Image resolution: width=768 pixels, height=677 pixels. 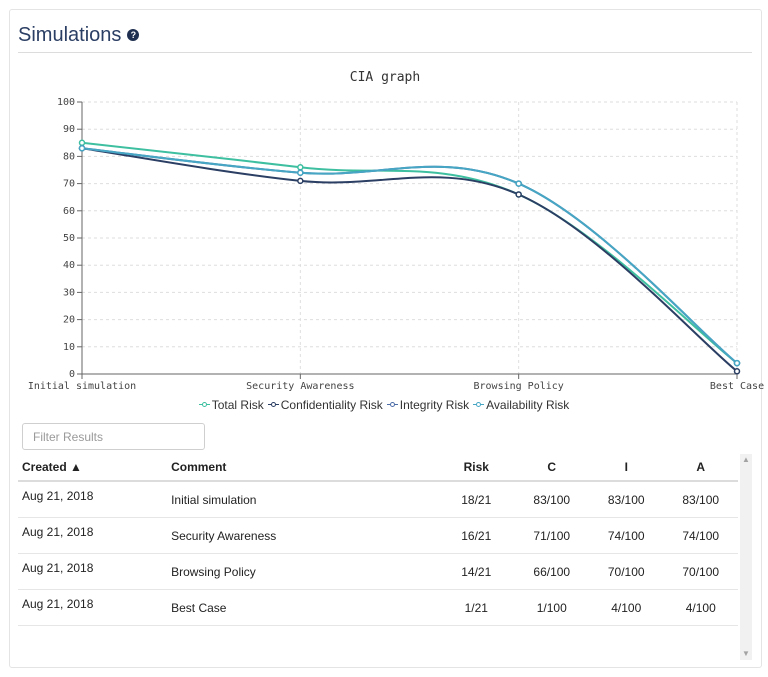 What do you see at coordinates (331, 405) in the screenshot?
I see `legend-label: Confidentiality Risk` at bounding box center [331, 405].